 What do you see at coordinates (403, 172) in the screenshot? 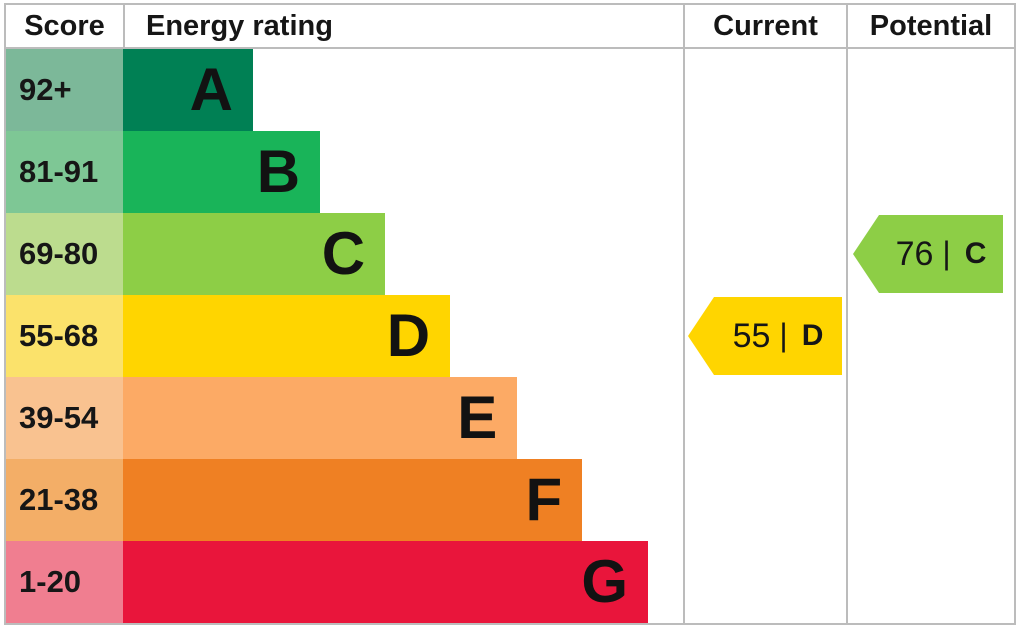
I see `rating-area-b: B` at bounding box center [403, 172].